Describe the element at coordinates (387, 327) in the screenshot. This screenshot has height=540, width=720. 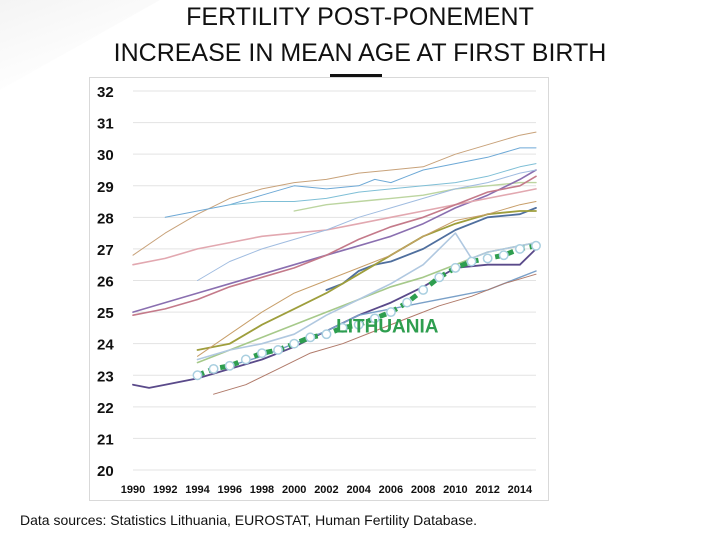
I see `lithuania-annotation-label: LITHUANIA` at that location.